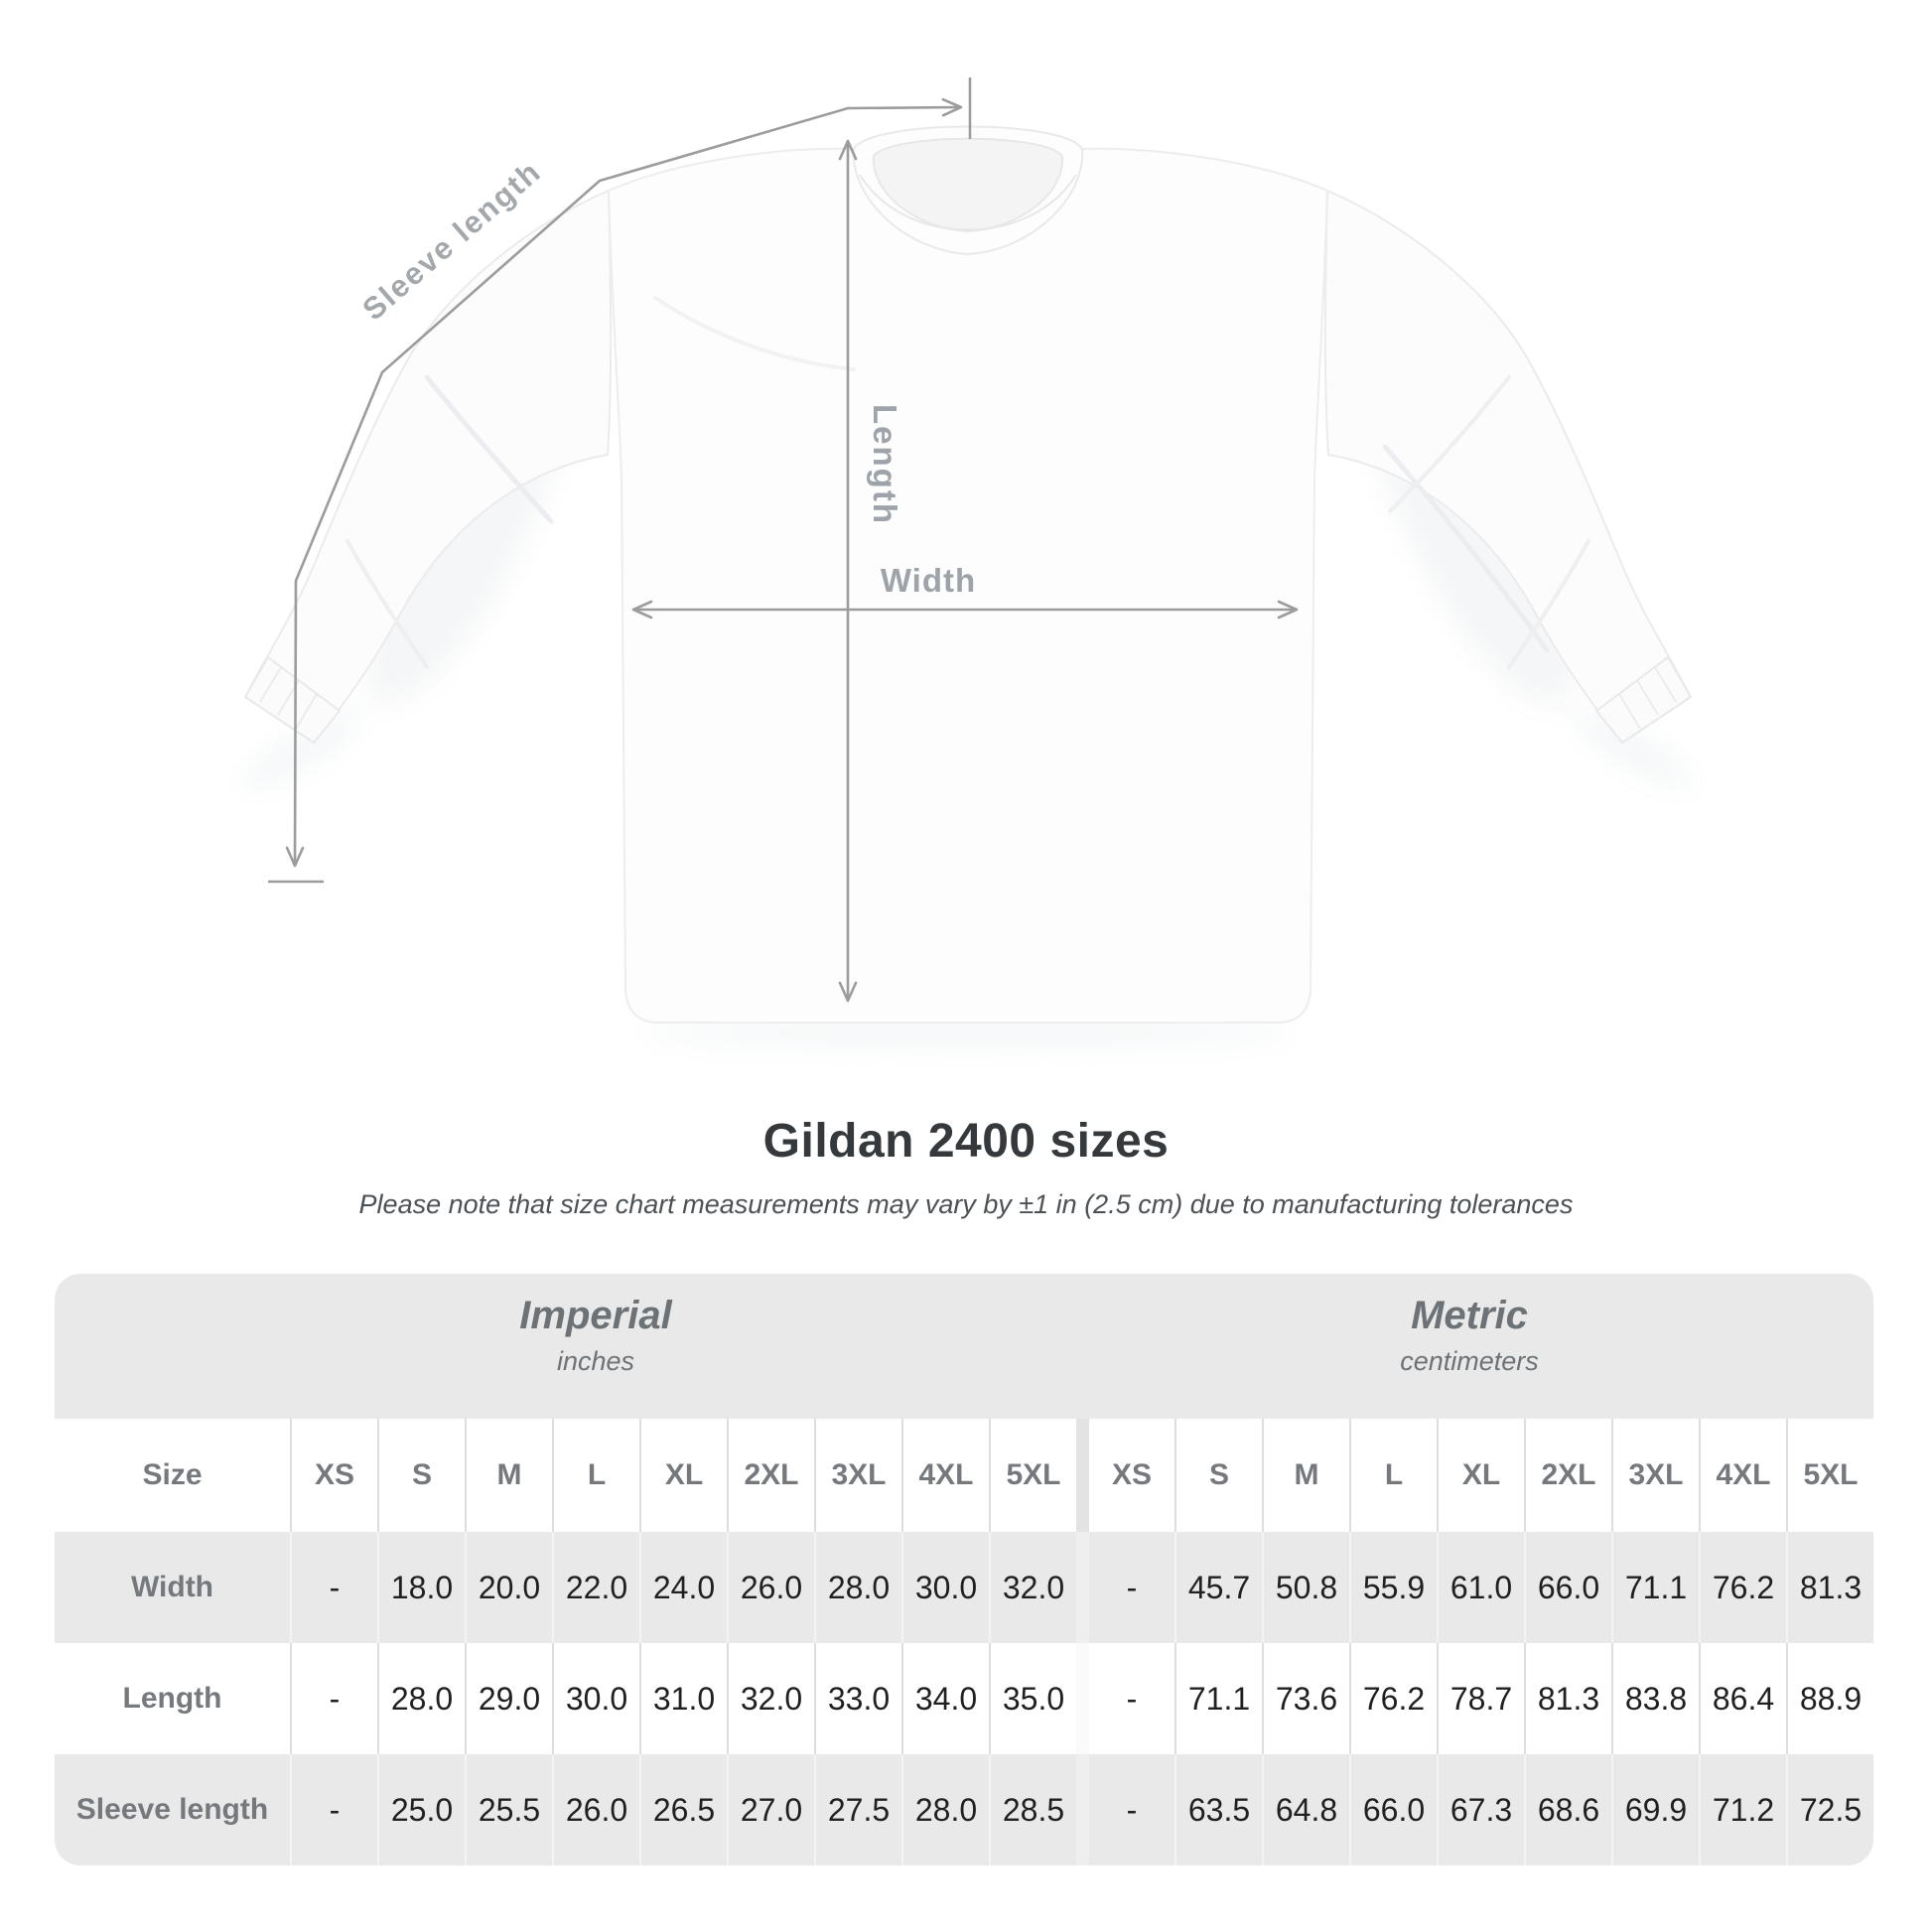  I want to click on cell: 31.0, so click(683, 1698).